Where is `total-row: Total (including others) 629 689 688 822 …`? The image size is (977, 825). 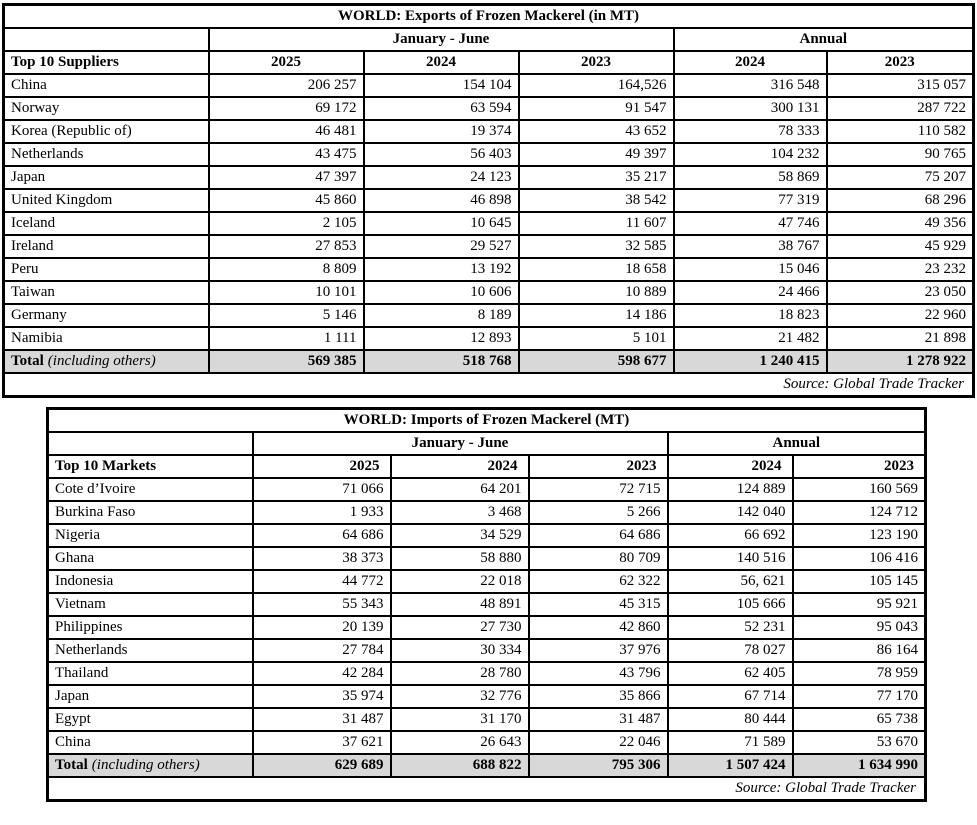
total-row: Total (including others) 629 689 688 822 … is located at coordinates (486, 765).